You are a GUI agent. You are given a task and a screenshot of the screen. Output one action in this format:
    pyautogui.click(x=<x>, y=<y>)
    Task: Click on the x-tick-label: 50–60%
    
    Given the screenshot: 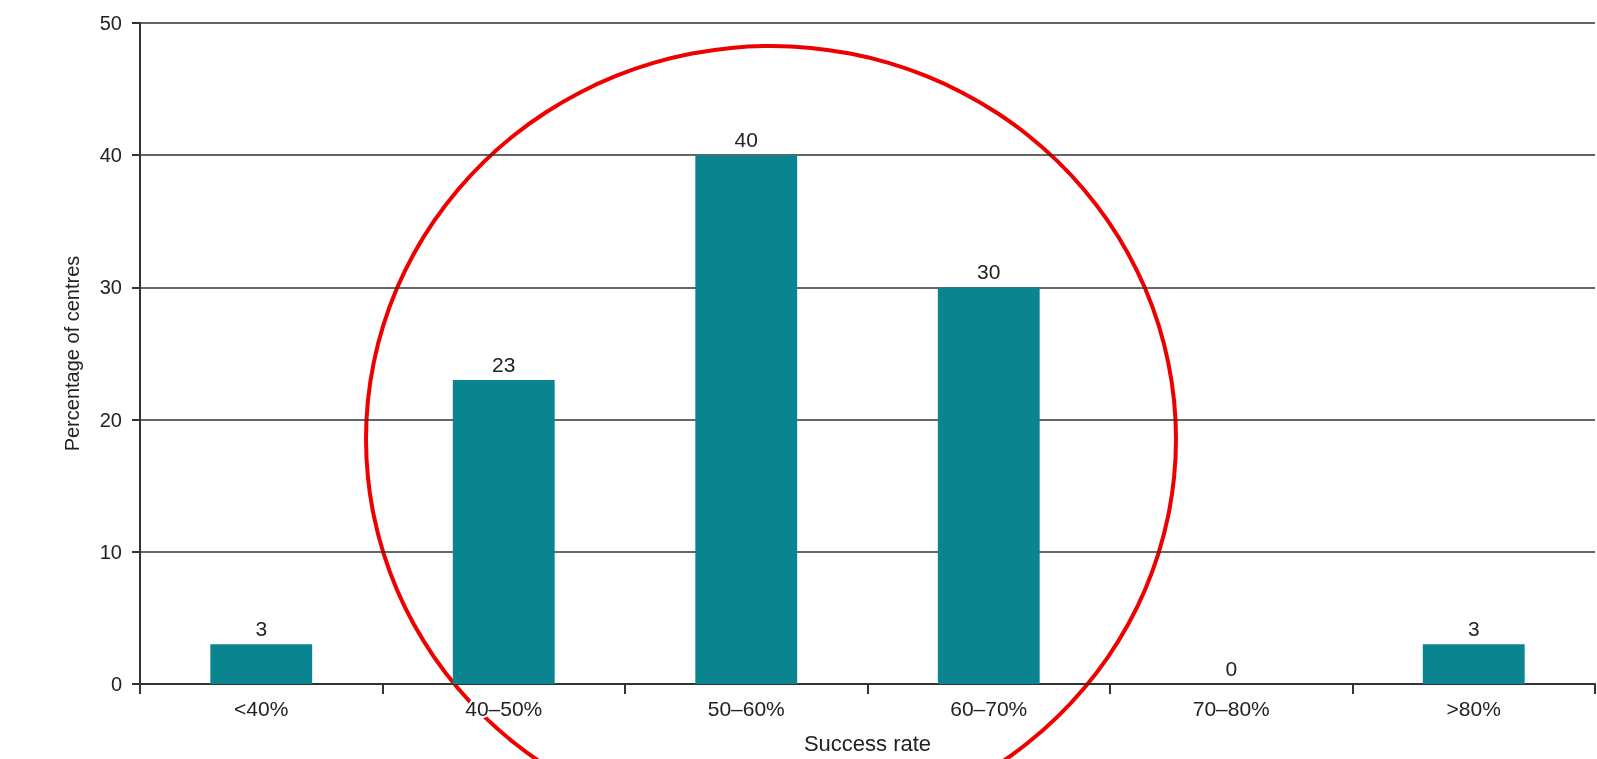 What is the action you would take?
    pyautogui.click(x=746, y=708)
    